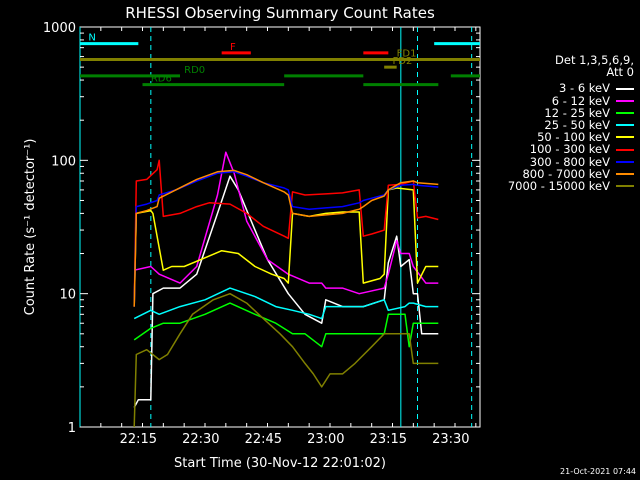  I want to click on legend-item: 50 - 100 keV, so click(571, 137).